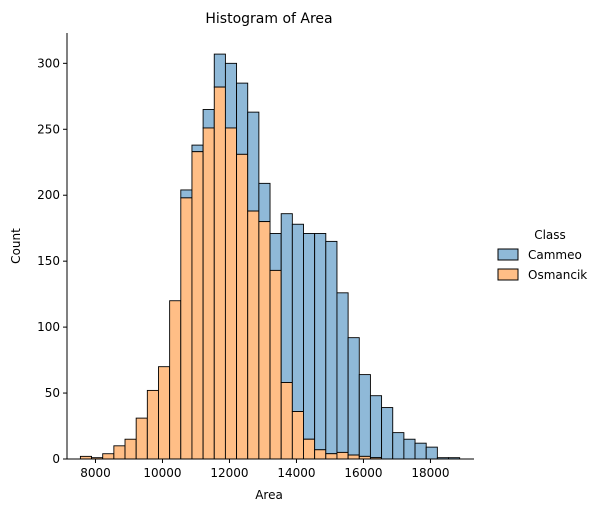 Image resolution: width=616 pixels, height=512 pixels. I want to click on y-ticks: 0 50 100 150 200 250 300, so click(52, 261).